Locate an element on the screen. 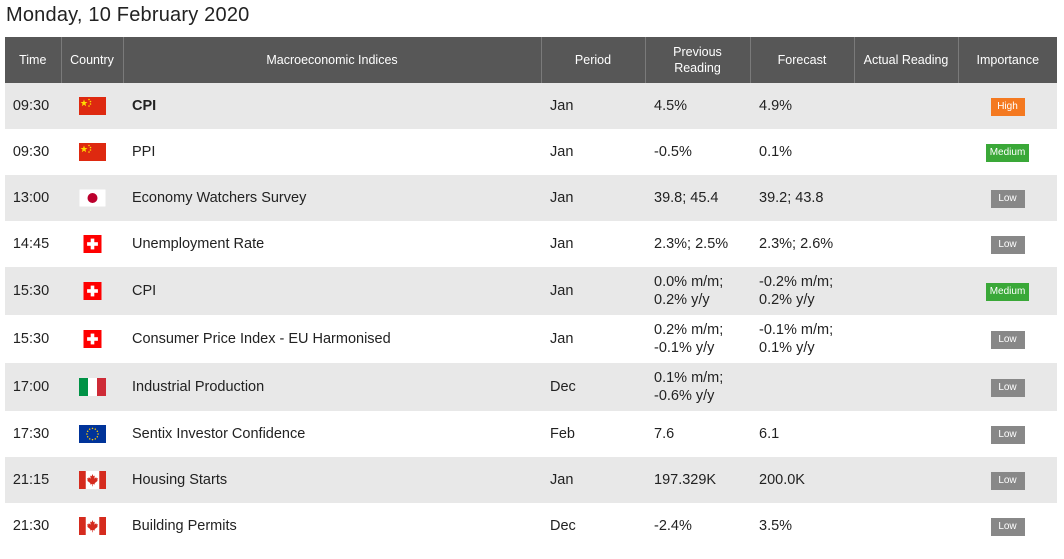 Image resolution: width=1064 pixels, height=559 pixels. previous-line: 0.2% y/y is located at coordinates (682, 300).